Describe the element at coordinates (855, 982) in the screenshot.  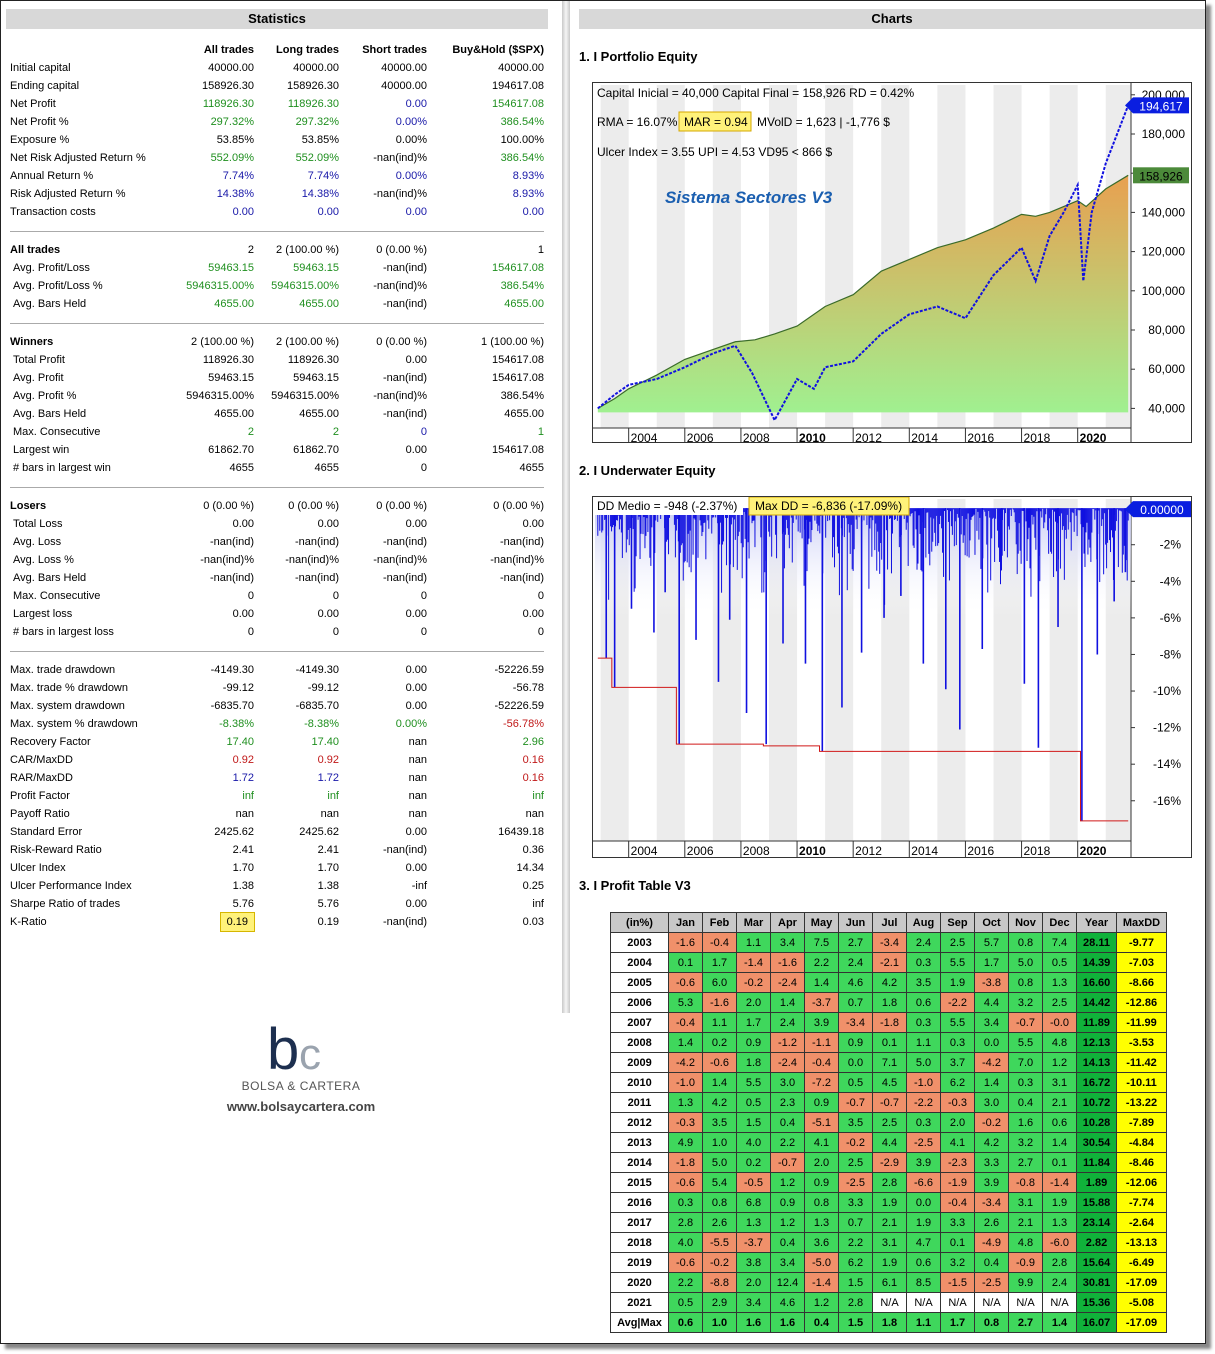
I see `profit-month-cell: 4.6` at that location.